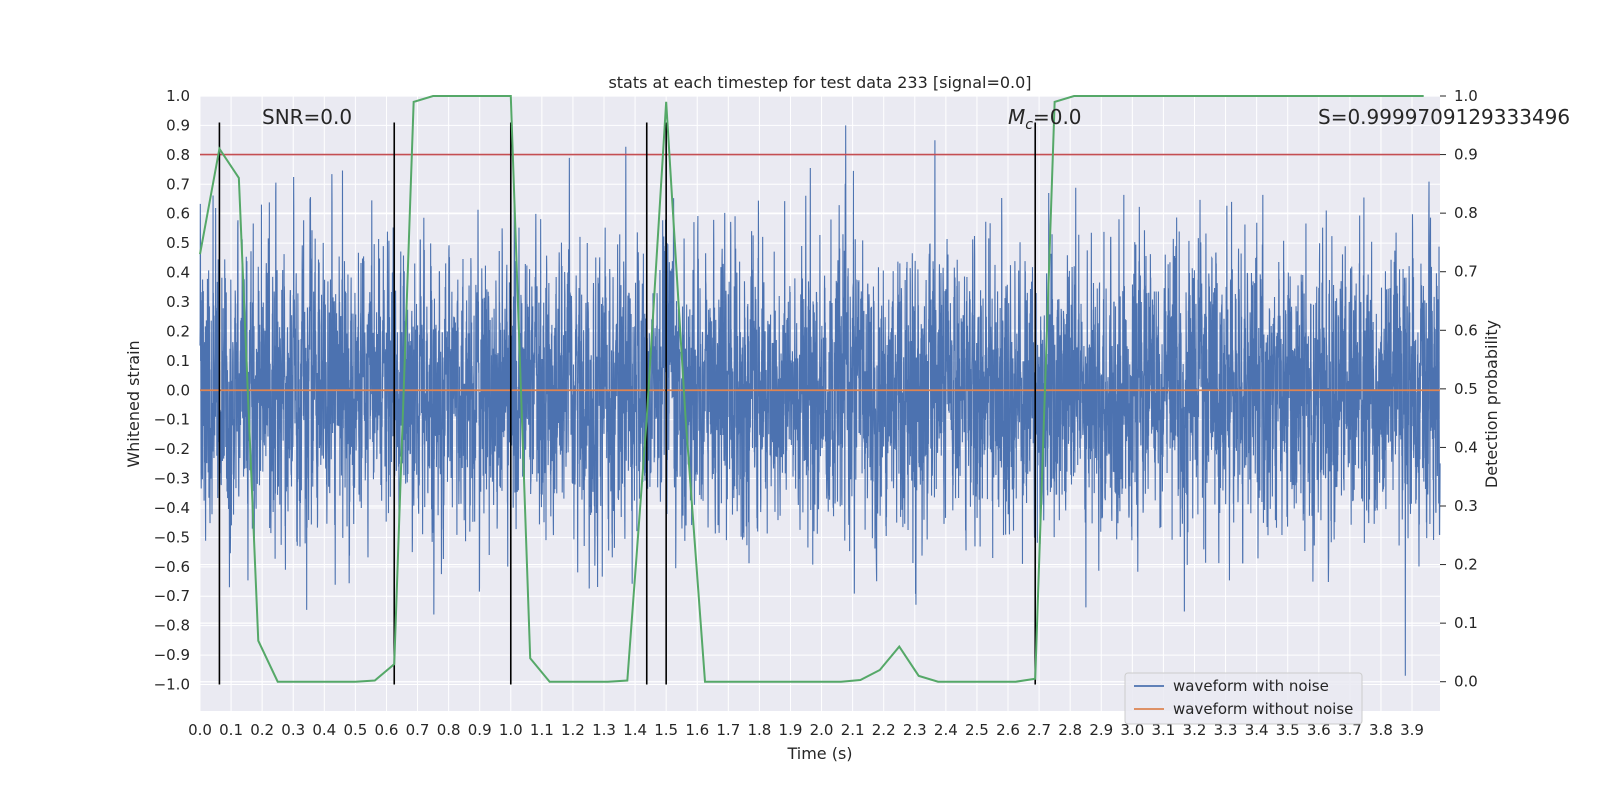  Describe the element at coordinates (1070, 730) in the screenshot. I see `x-tick-label: 2.8` at that location.